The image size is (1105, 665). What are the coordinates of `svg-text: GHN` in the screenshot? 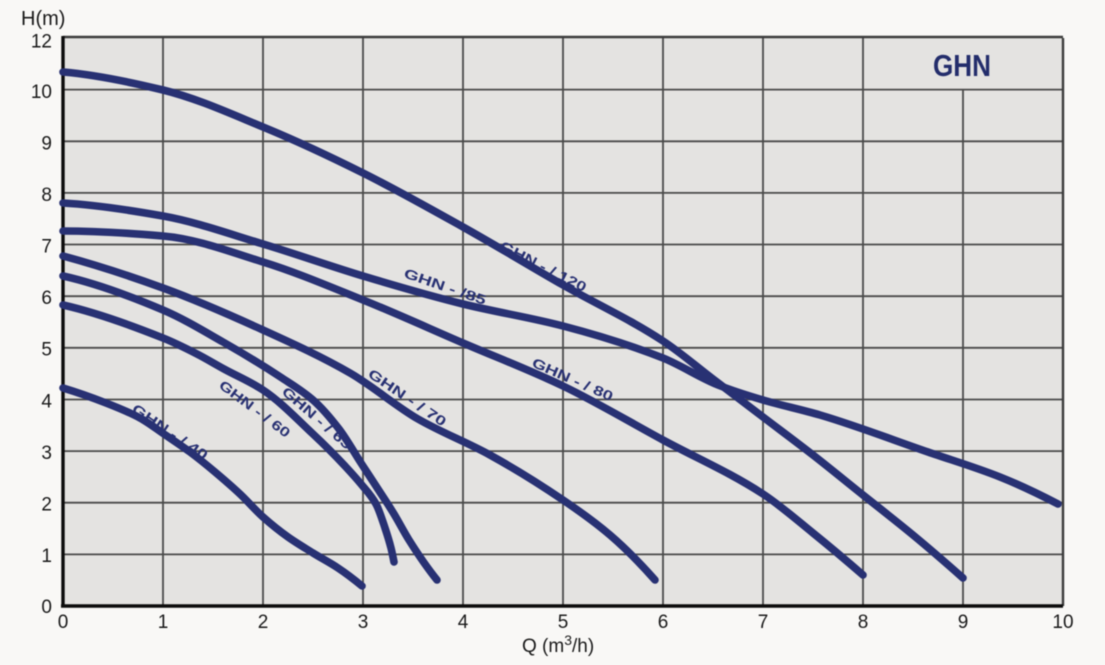 It's located at (962, 65).